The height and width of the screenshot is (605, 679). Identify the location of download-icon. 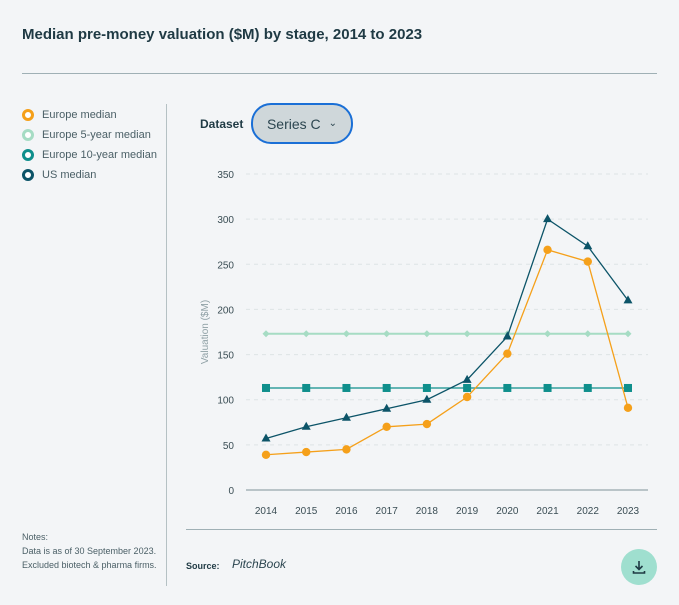
(639, 567).